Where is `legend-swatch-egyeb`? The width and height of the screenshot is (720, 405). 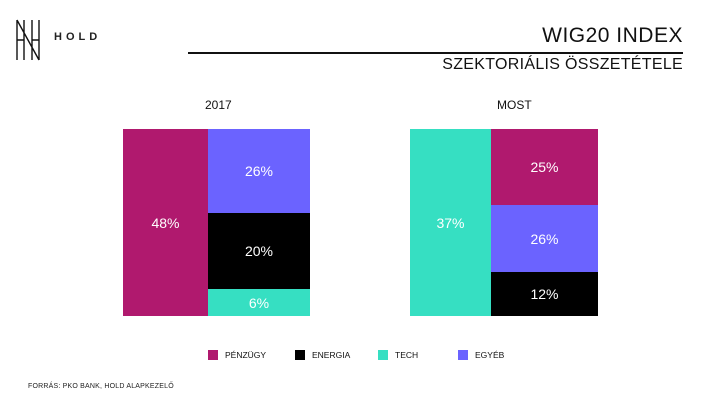 legend-swatch-egyeb is located at coordinates (463, 355).